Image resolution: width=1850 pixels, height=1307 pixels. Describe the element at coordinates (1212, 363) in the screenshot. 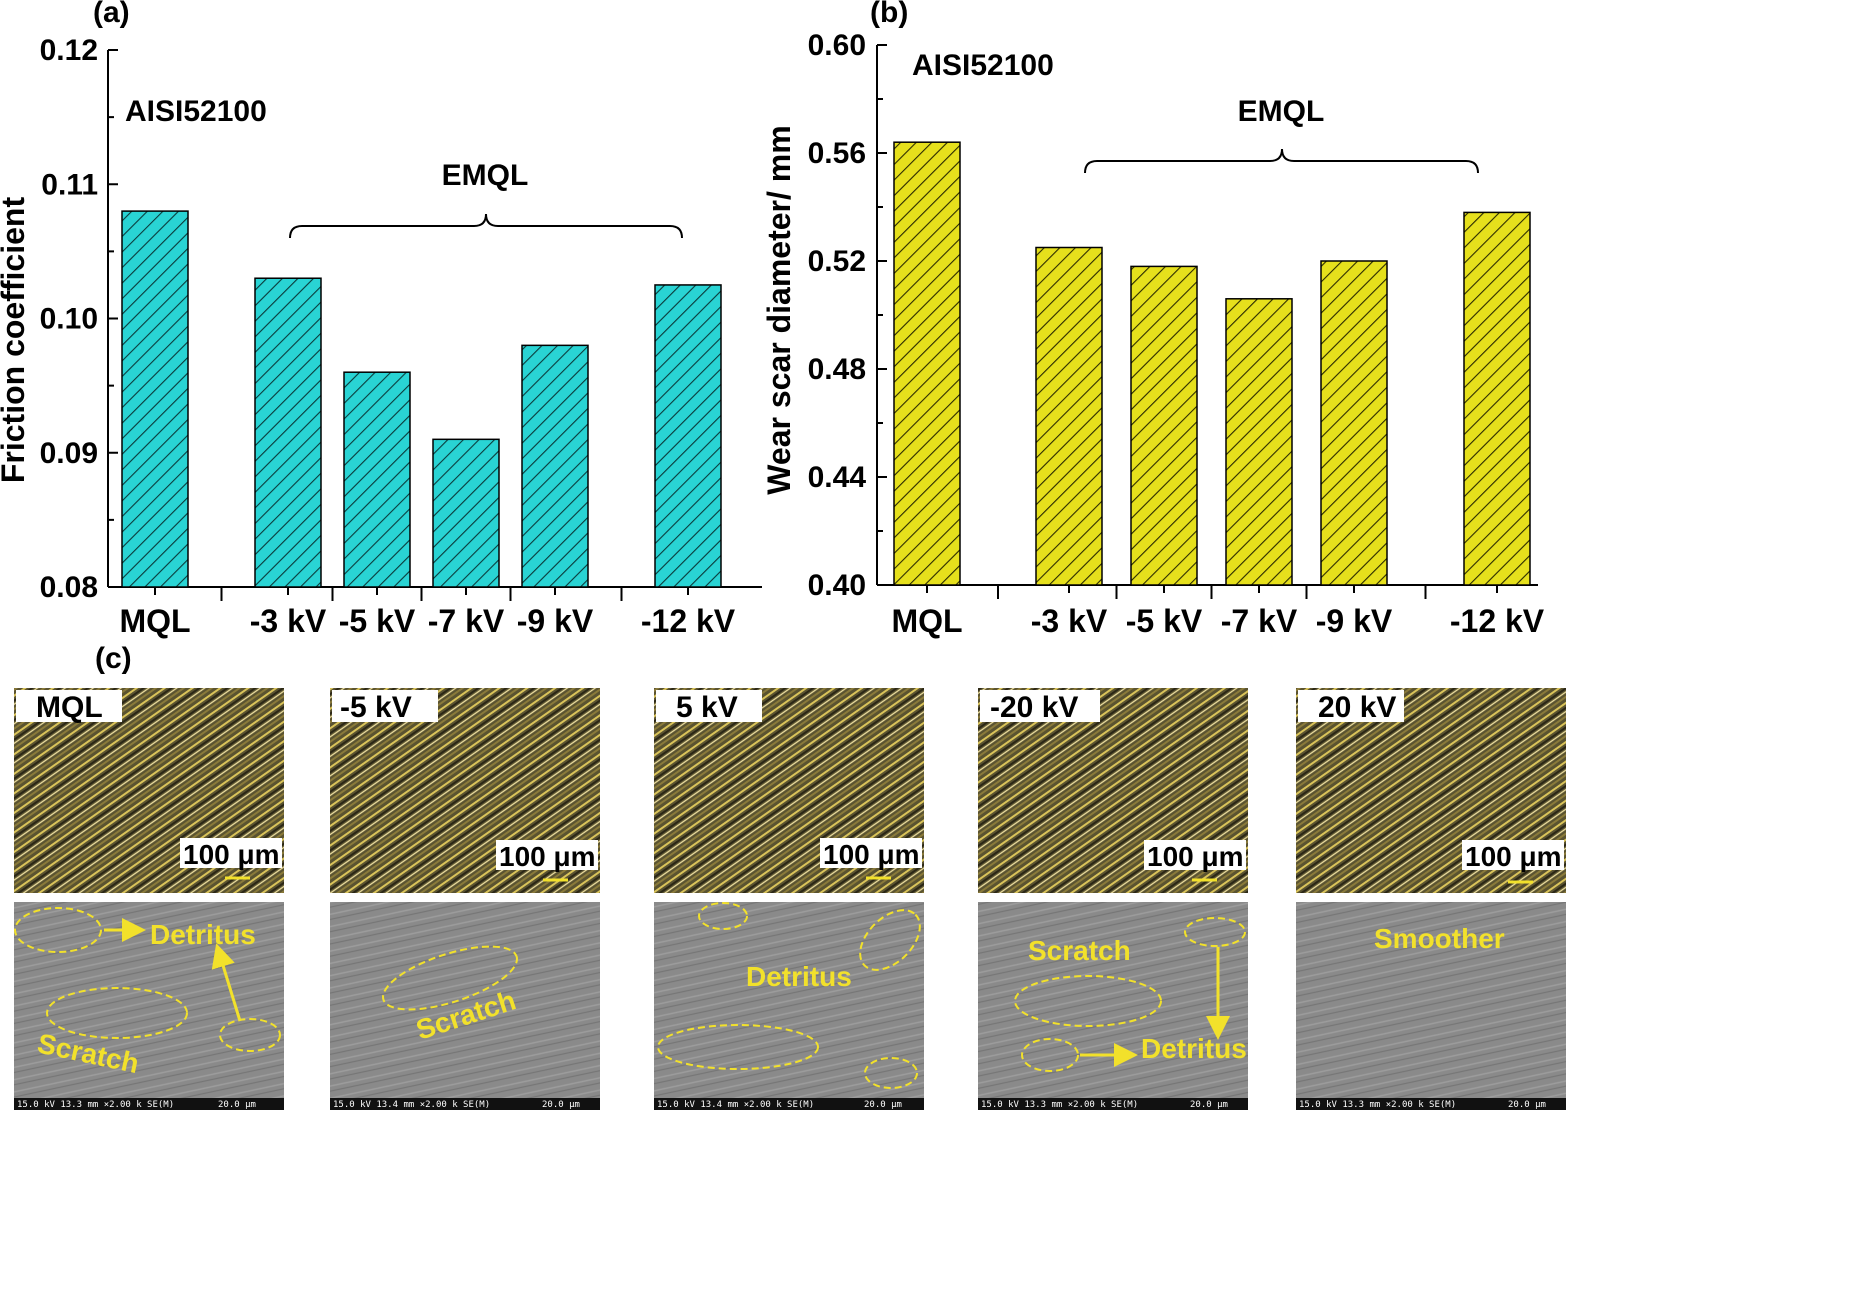

I see `wear-bars` at that location.